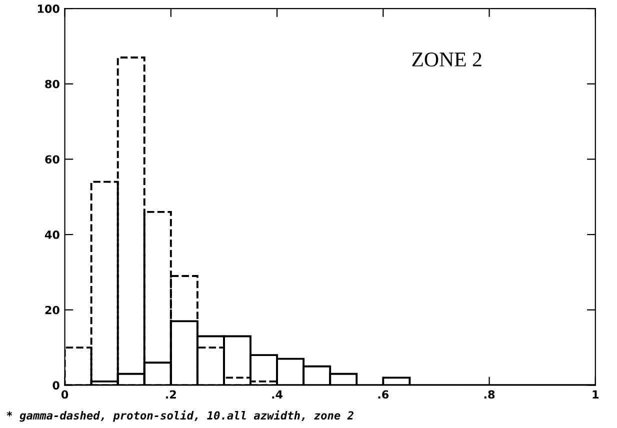 This screenshot has width=617, height=428. What do you see at coordinates (52, 84) in the screenshot?
I see `y-tick-label: 80` at bounding box center [52, 84].